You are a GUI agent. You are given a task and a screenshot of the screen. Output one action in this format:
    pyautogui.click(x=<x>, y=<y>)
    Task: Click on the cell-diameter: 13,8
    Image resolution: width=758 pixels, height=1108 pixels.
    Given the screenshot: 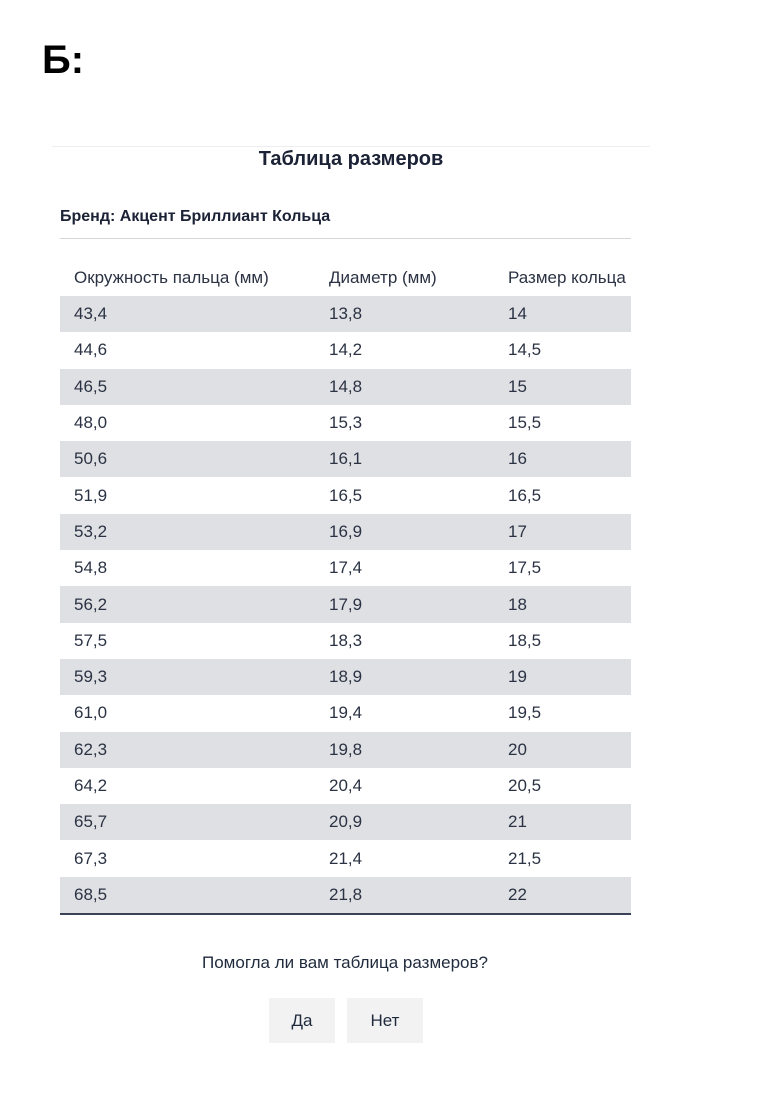 What is the action you would take?
    pyautogui.click(x=404, y=314)
    